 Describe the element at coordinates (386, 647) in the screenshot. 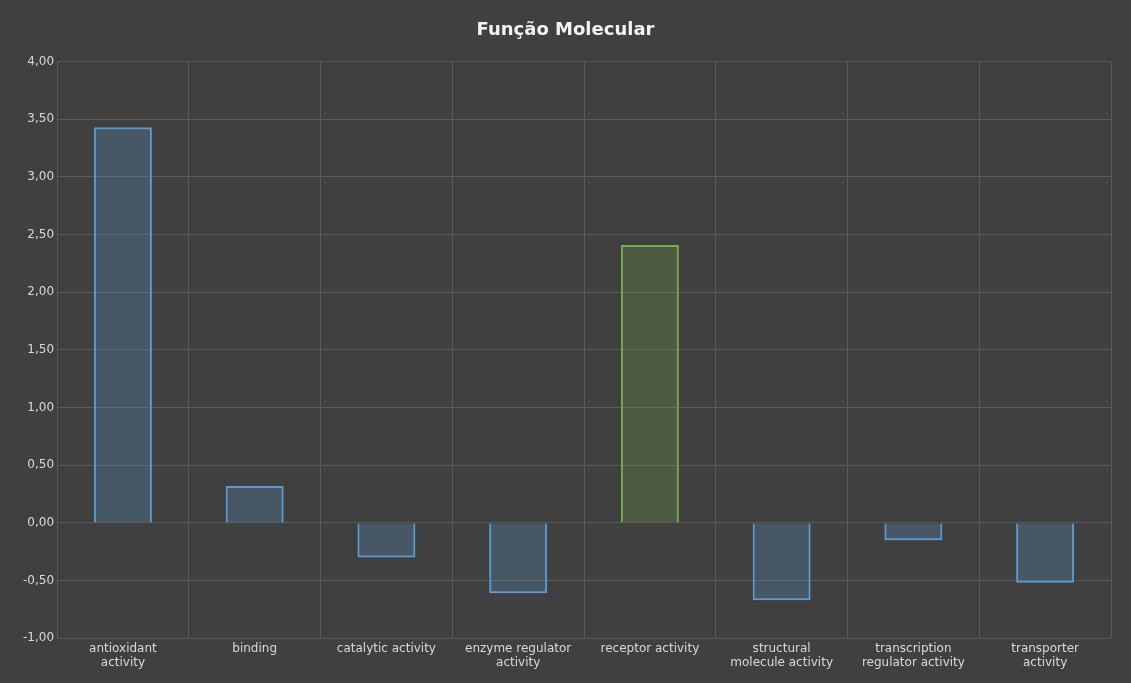

I see `x-tick-label: catalytic activity` at that location.